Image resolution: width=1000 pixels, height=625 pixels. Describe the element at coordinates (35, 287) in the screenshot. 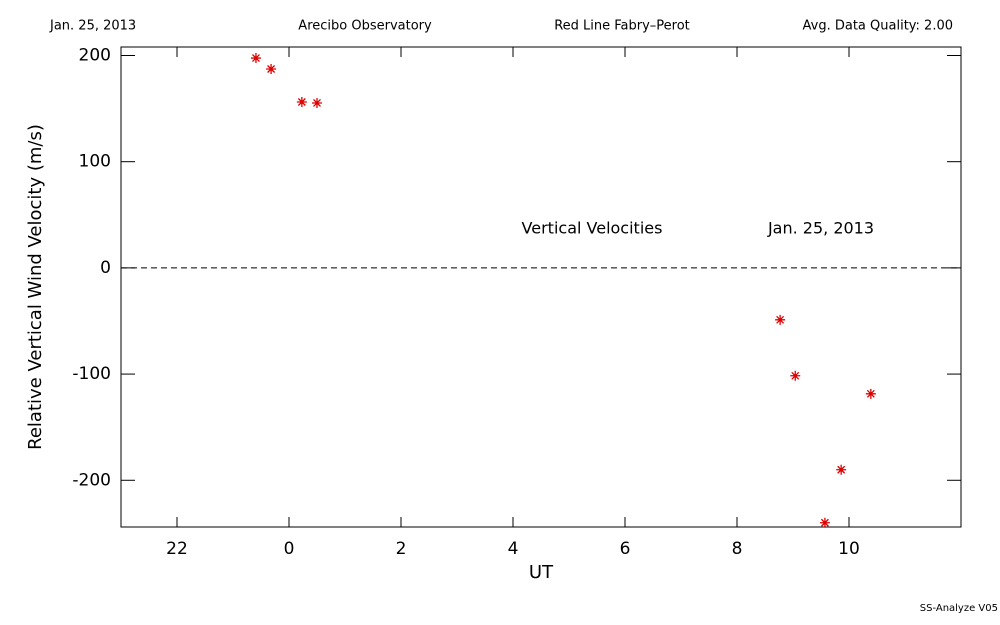

I see `y-axis-label: Relative Vertical Wind Velocity (m/s)` at that location.